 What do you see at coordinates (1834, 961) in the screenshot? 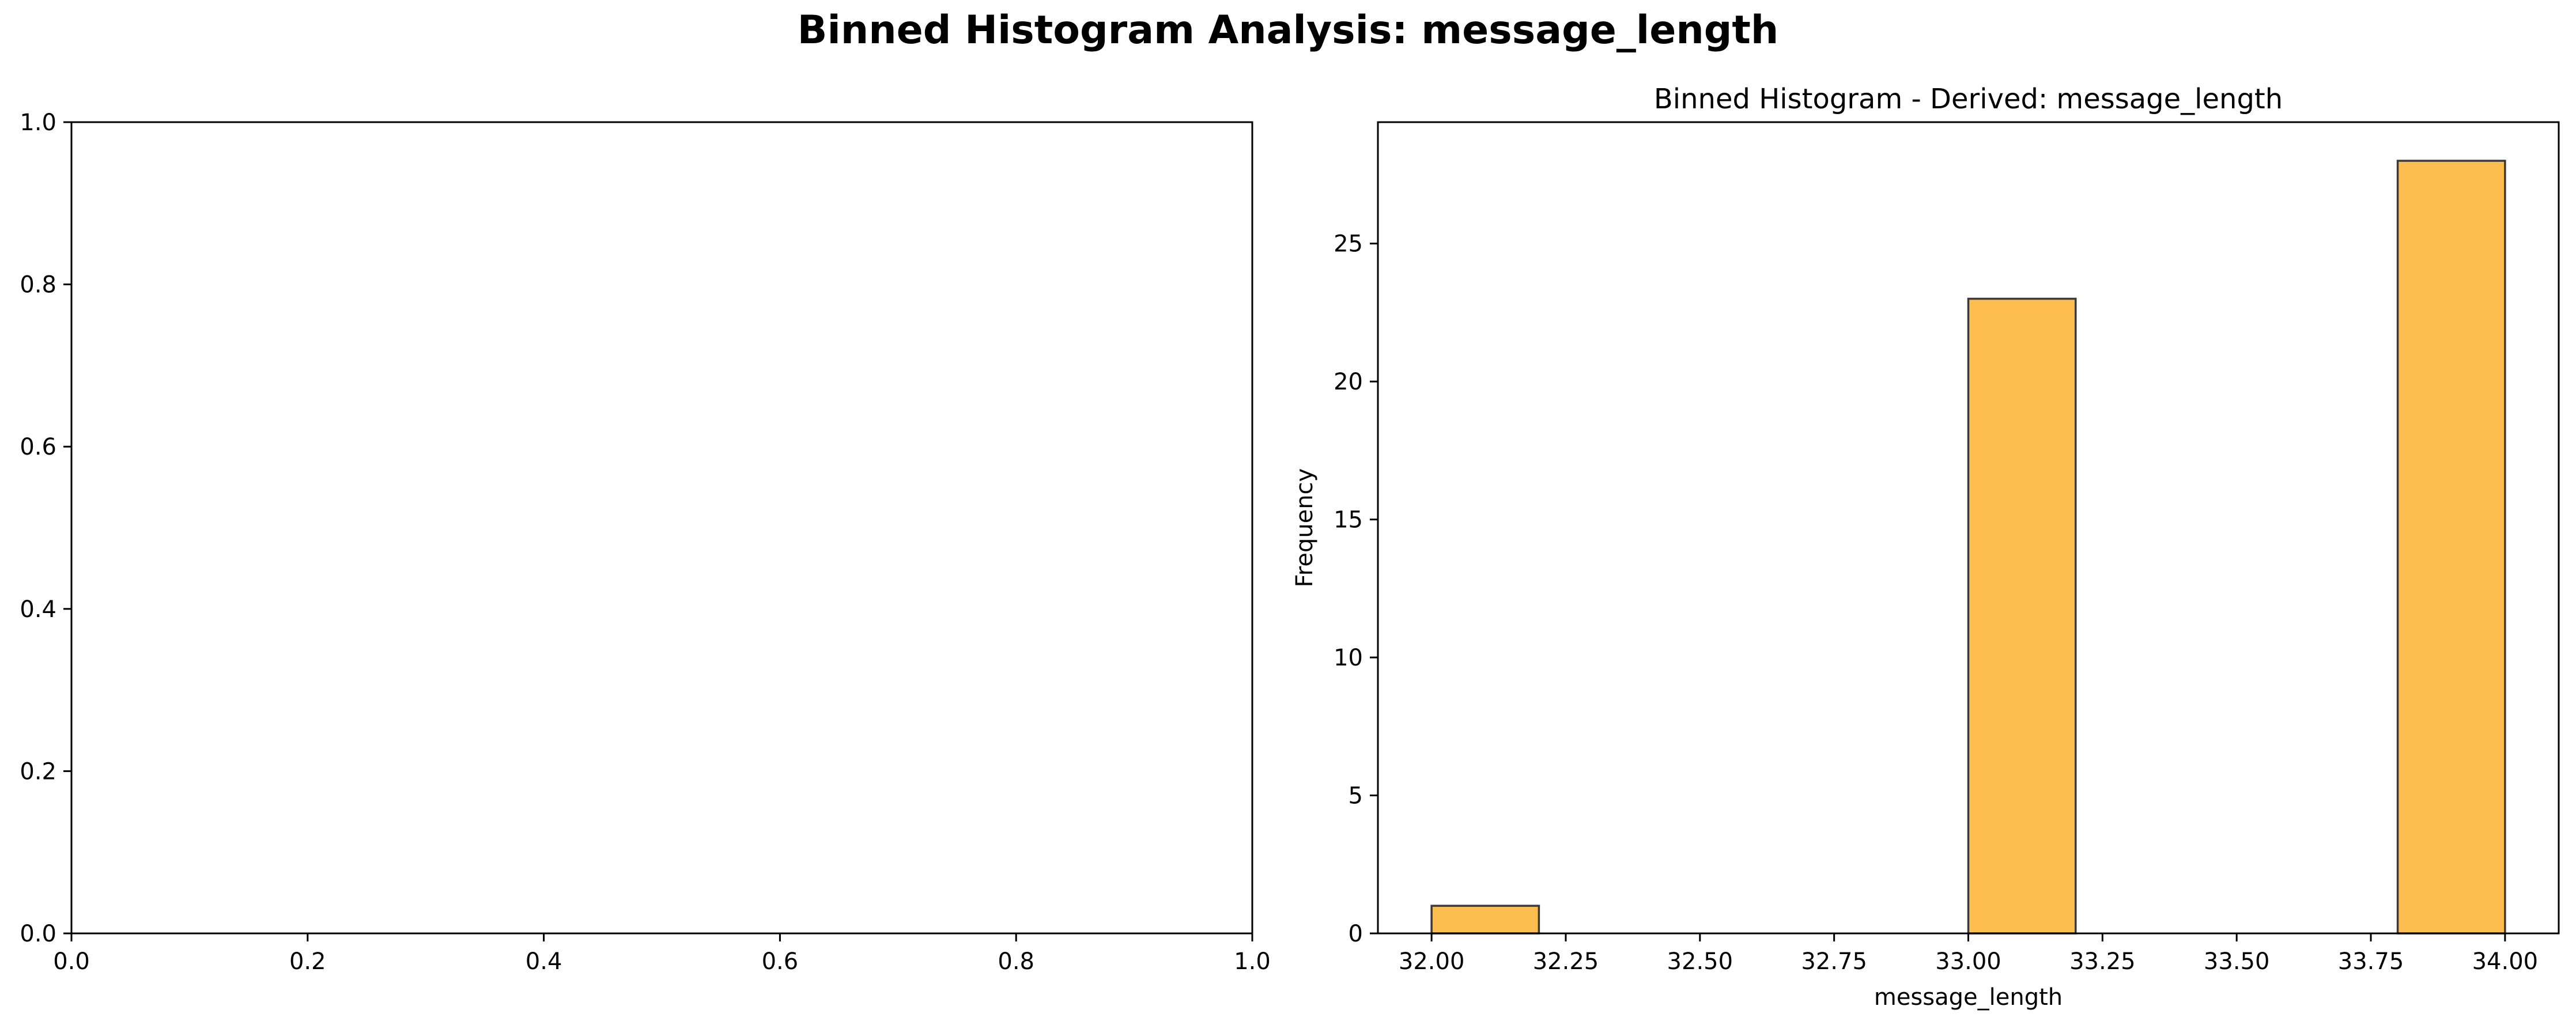
I see `x-tick-label: 32.75` at bounding box center [1834, 961].